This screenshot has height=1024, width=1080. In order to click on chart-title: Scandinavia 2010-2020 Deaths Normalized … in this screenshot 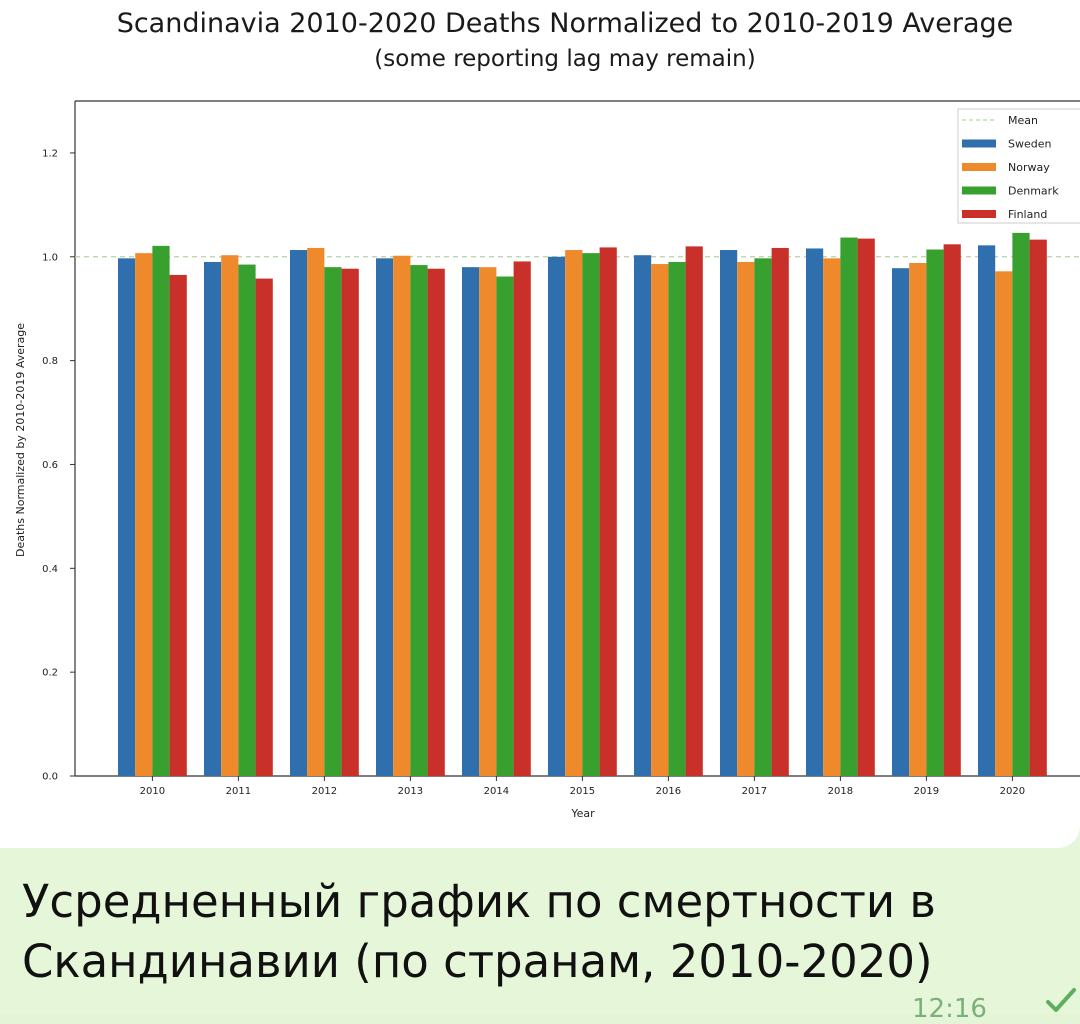, I will do `click(565, 23)`.